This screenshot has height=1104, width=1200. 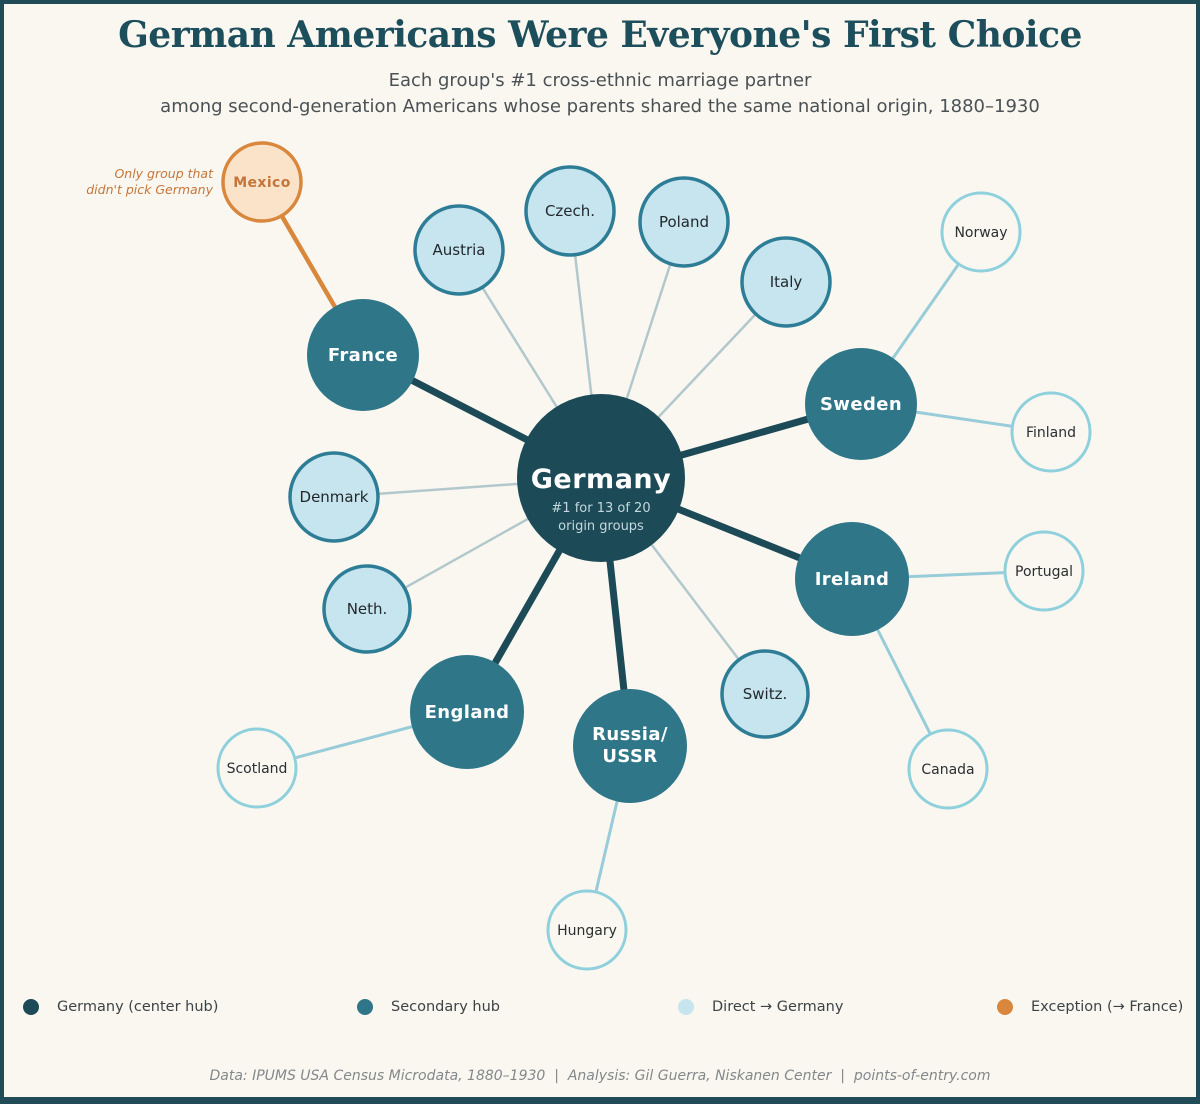 I want to click on node-label-switzerland: Switz., so click(x=765, y=694).